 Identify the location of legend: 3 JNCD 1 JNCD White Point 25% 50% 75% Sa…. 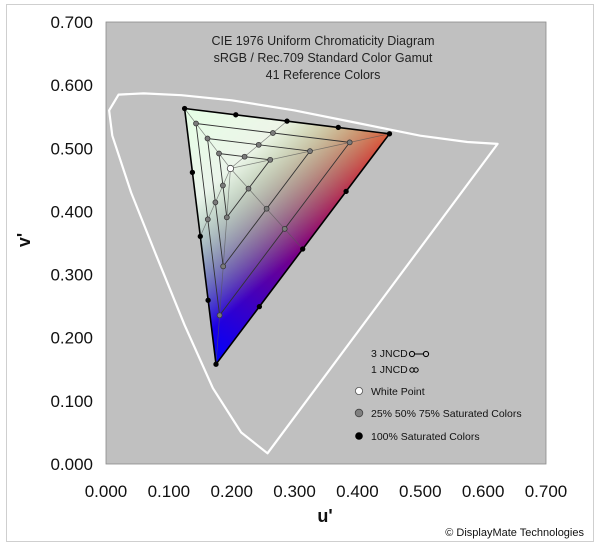
(438, 395).